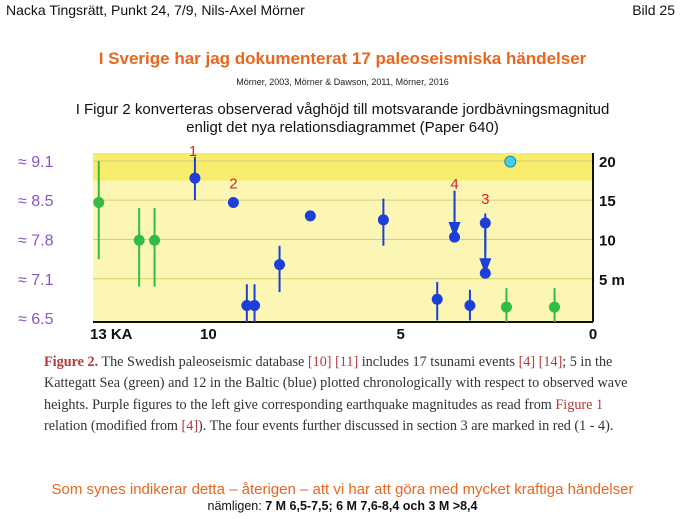 The width and height of the screenshot is (685, 519). Describe the element at coordinates (233, 183) in the screenshot. I see `event-number-label: 2` at that location.